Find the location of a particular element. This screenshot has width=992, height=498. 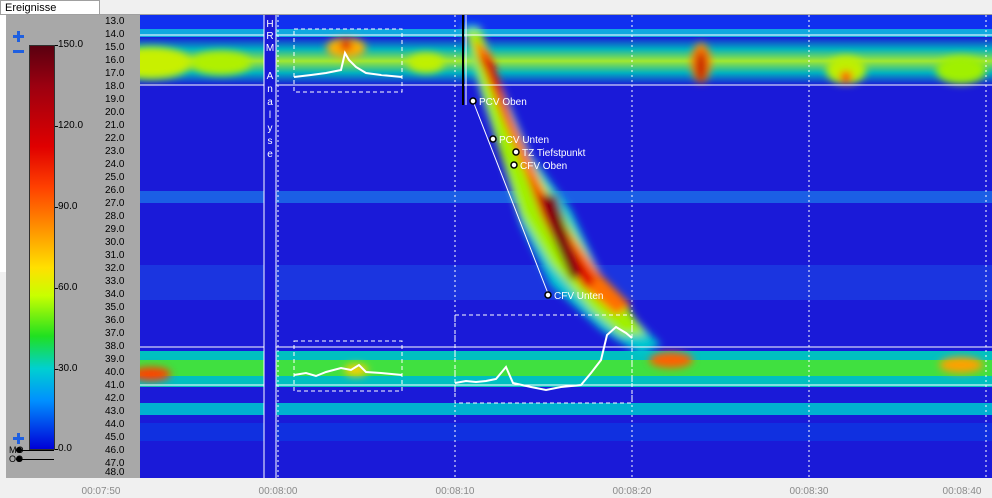

y-axis-label: 21.0 is located at coordinates (115, 125).